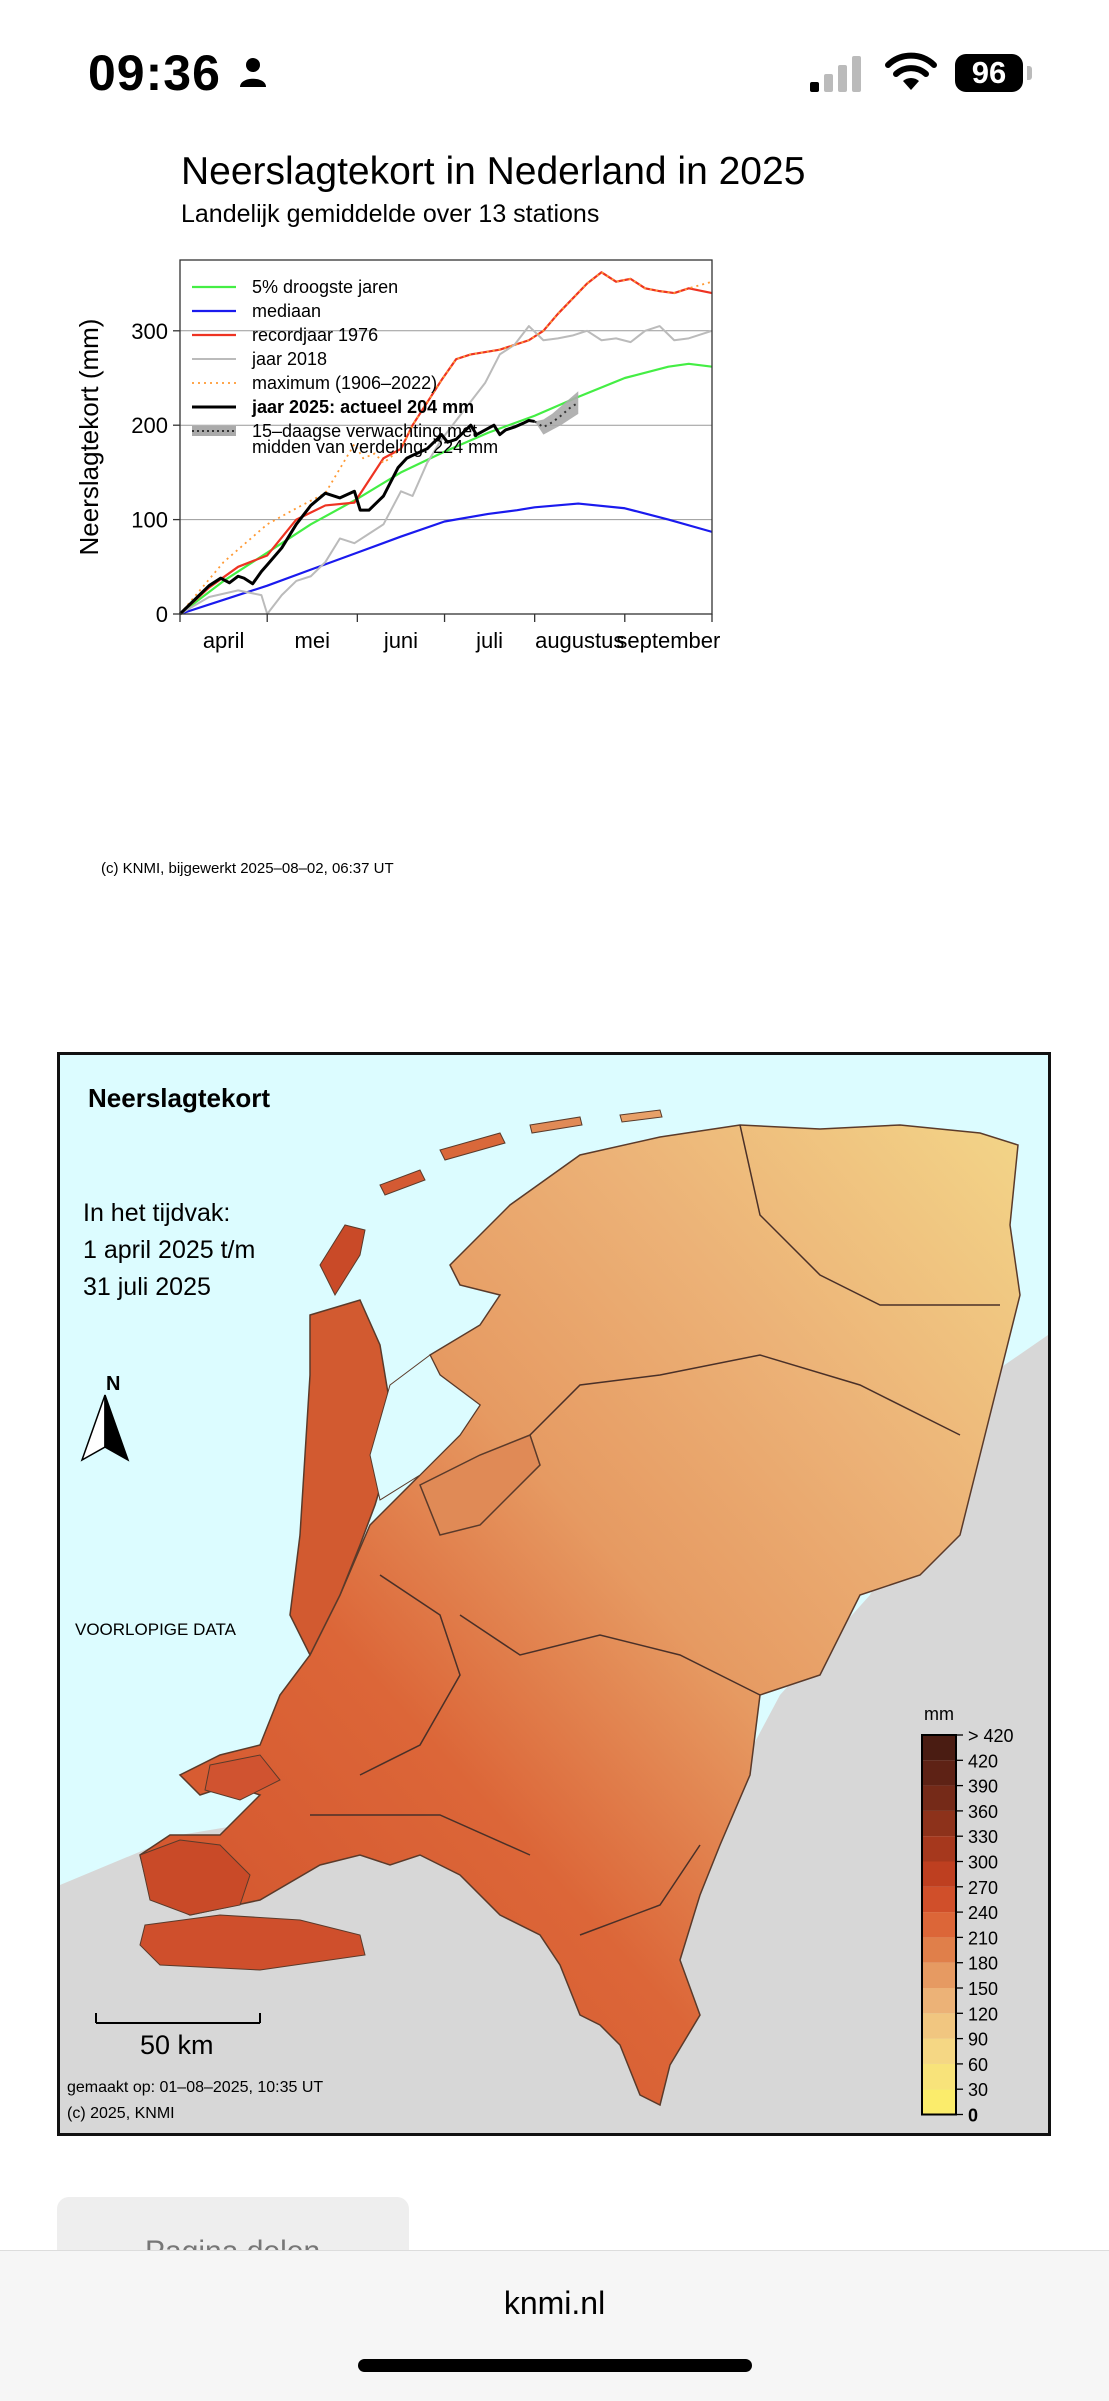  I want to click on address-bar-domain: knmi.nl, so click(554, 2303).